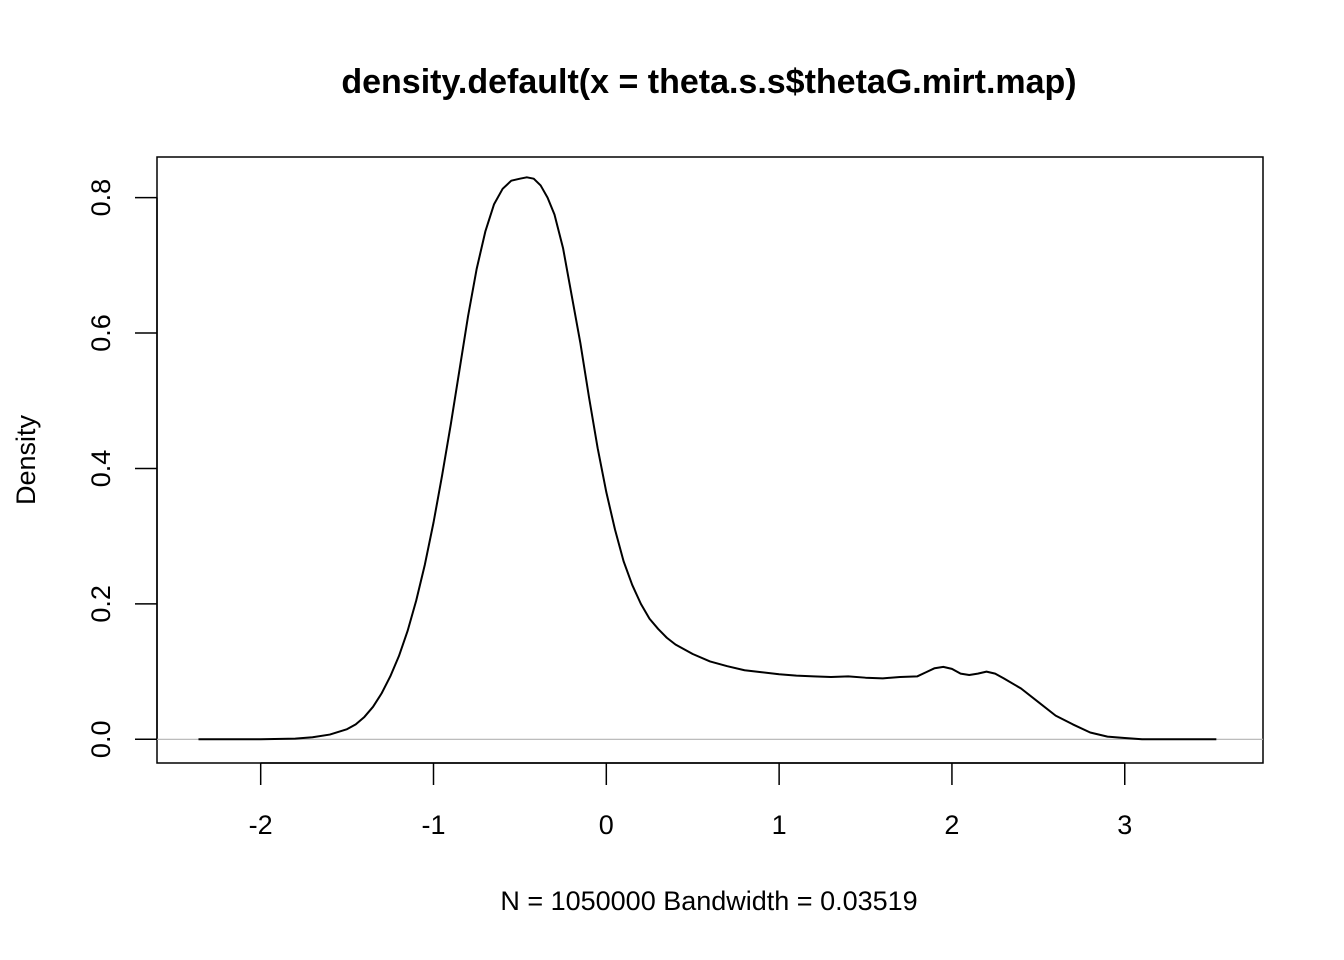 This screenshot has width=1344, height=960. I want to click on x-tick-label: 1, so click(779, 825).